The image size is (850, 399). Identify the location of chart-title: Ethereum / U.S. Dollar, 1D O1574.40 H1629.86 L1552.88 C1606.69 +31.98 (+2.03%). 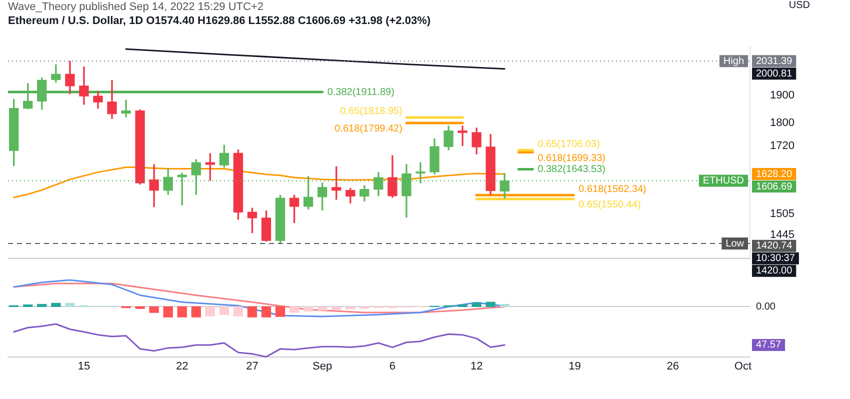
(219, 21).